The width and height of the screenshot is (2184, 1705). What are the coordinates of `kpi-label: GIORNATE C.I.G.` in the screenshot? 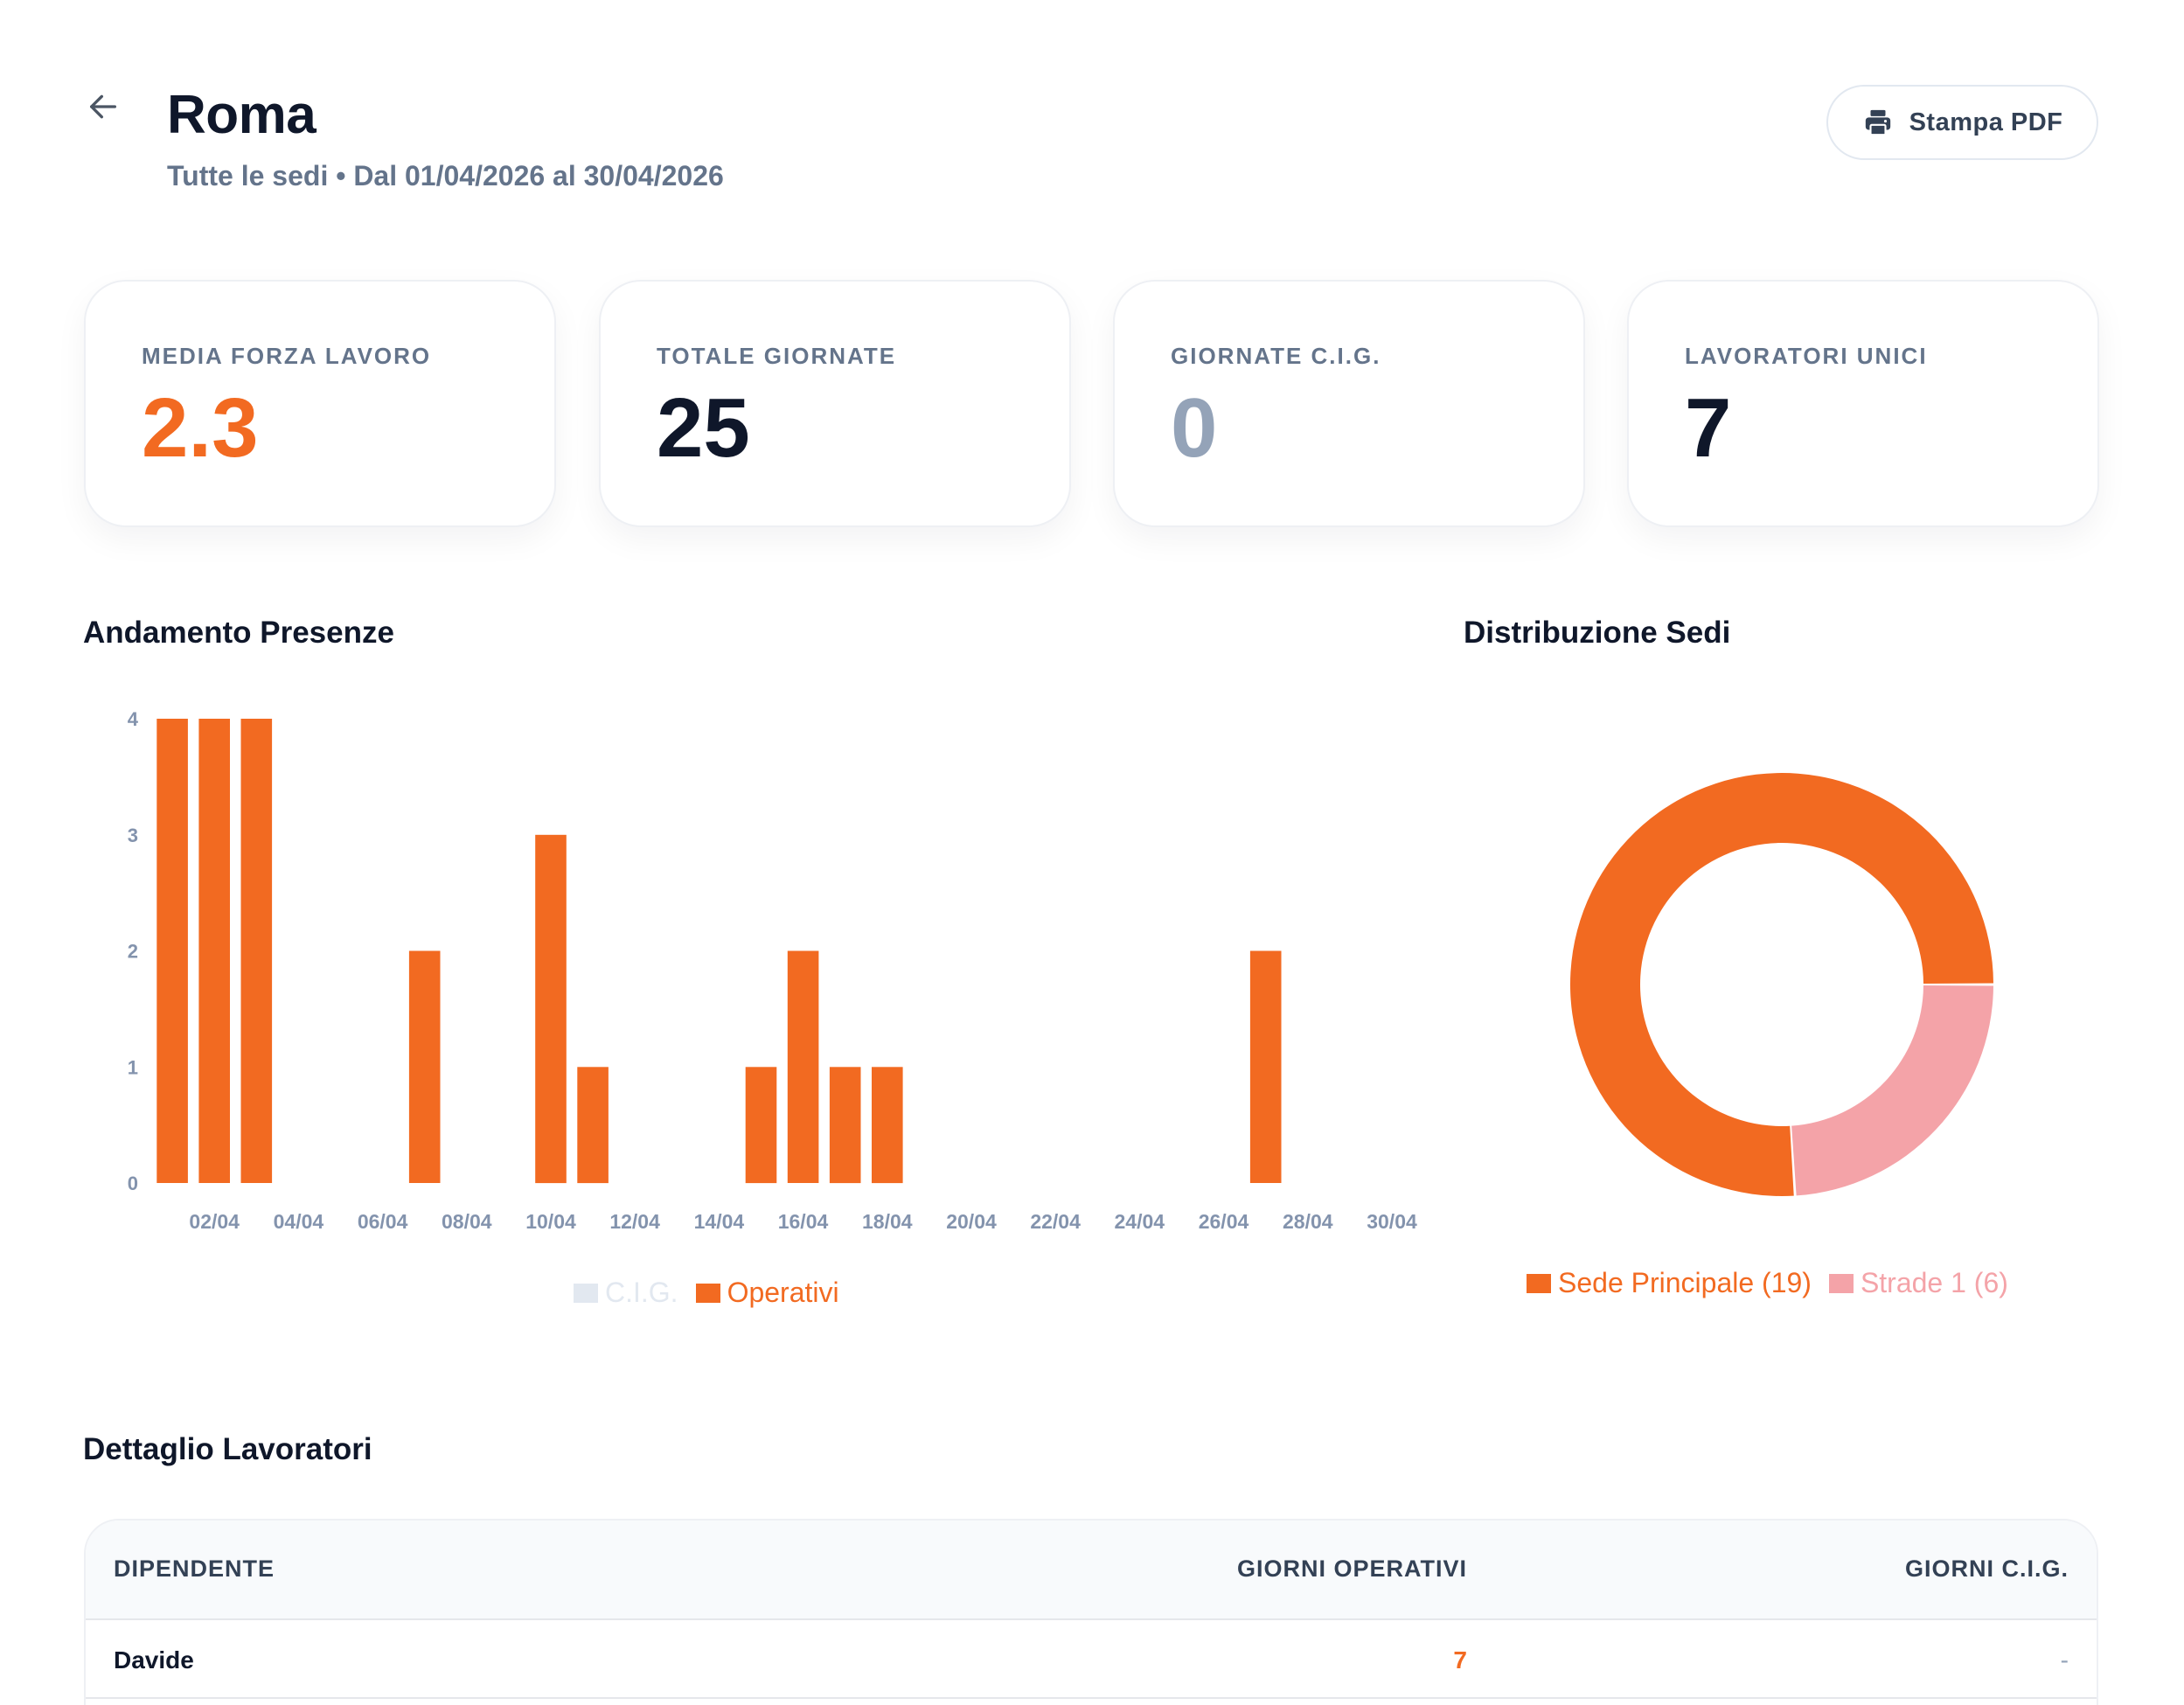 It's located at (1276, 356).